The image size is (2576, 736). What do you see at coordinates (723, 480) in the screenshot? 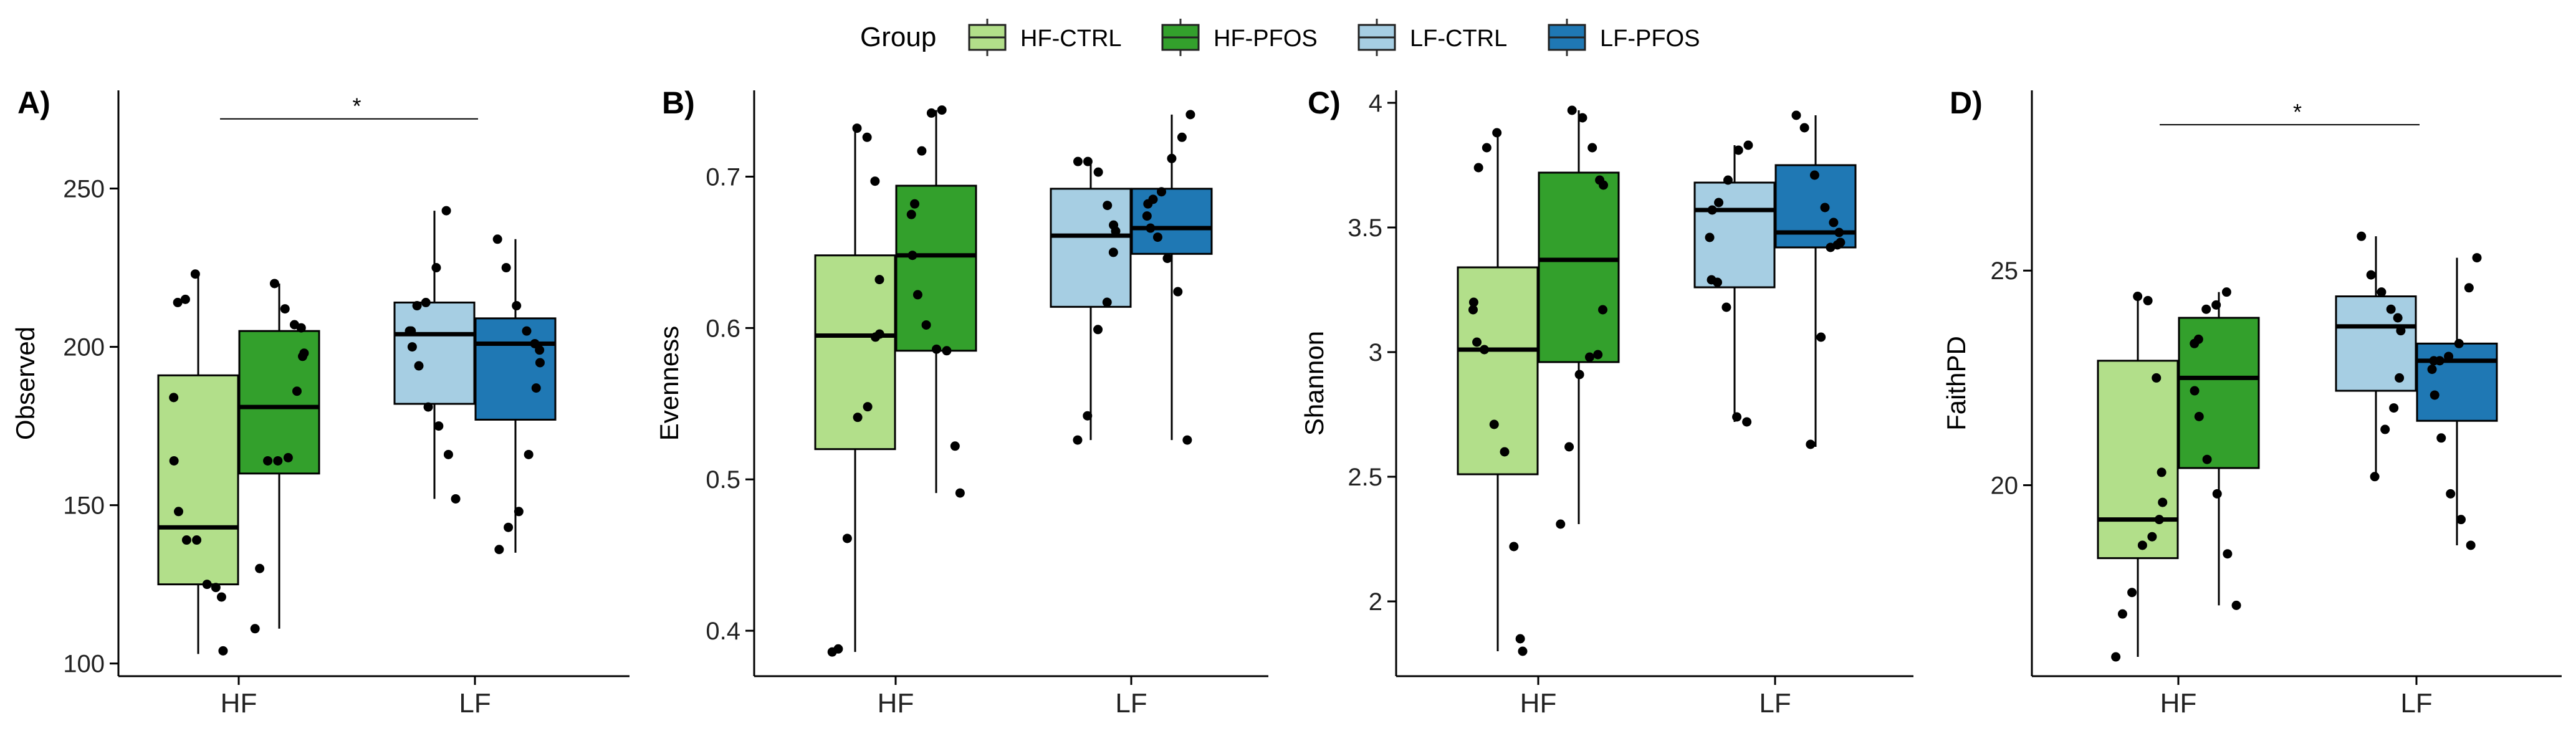
I see `y-tick-label: 0.5` at bounding box center [723, 480].